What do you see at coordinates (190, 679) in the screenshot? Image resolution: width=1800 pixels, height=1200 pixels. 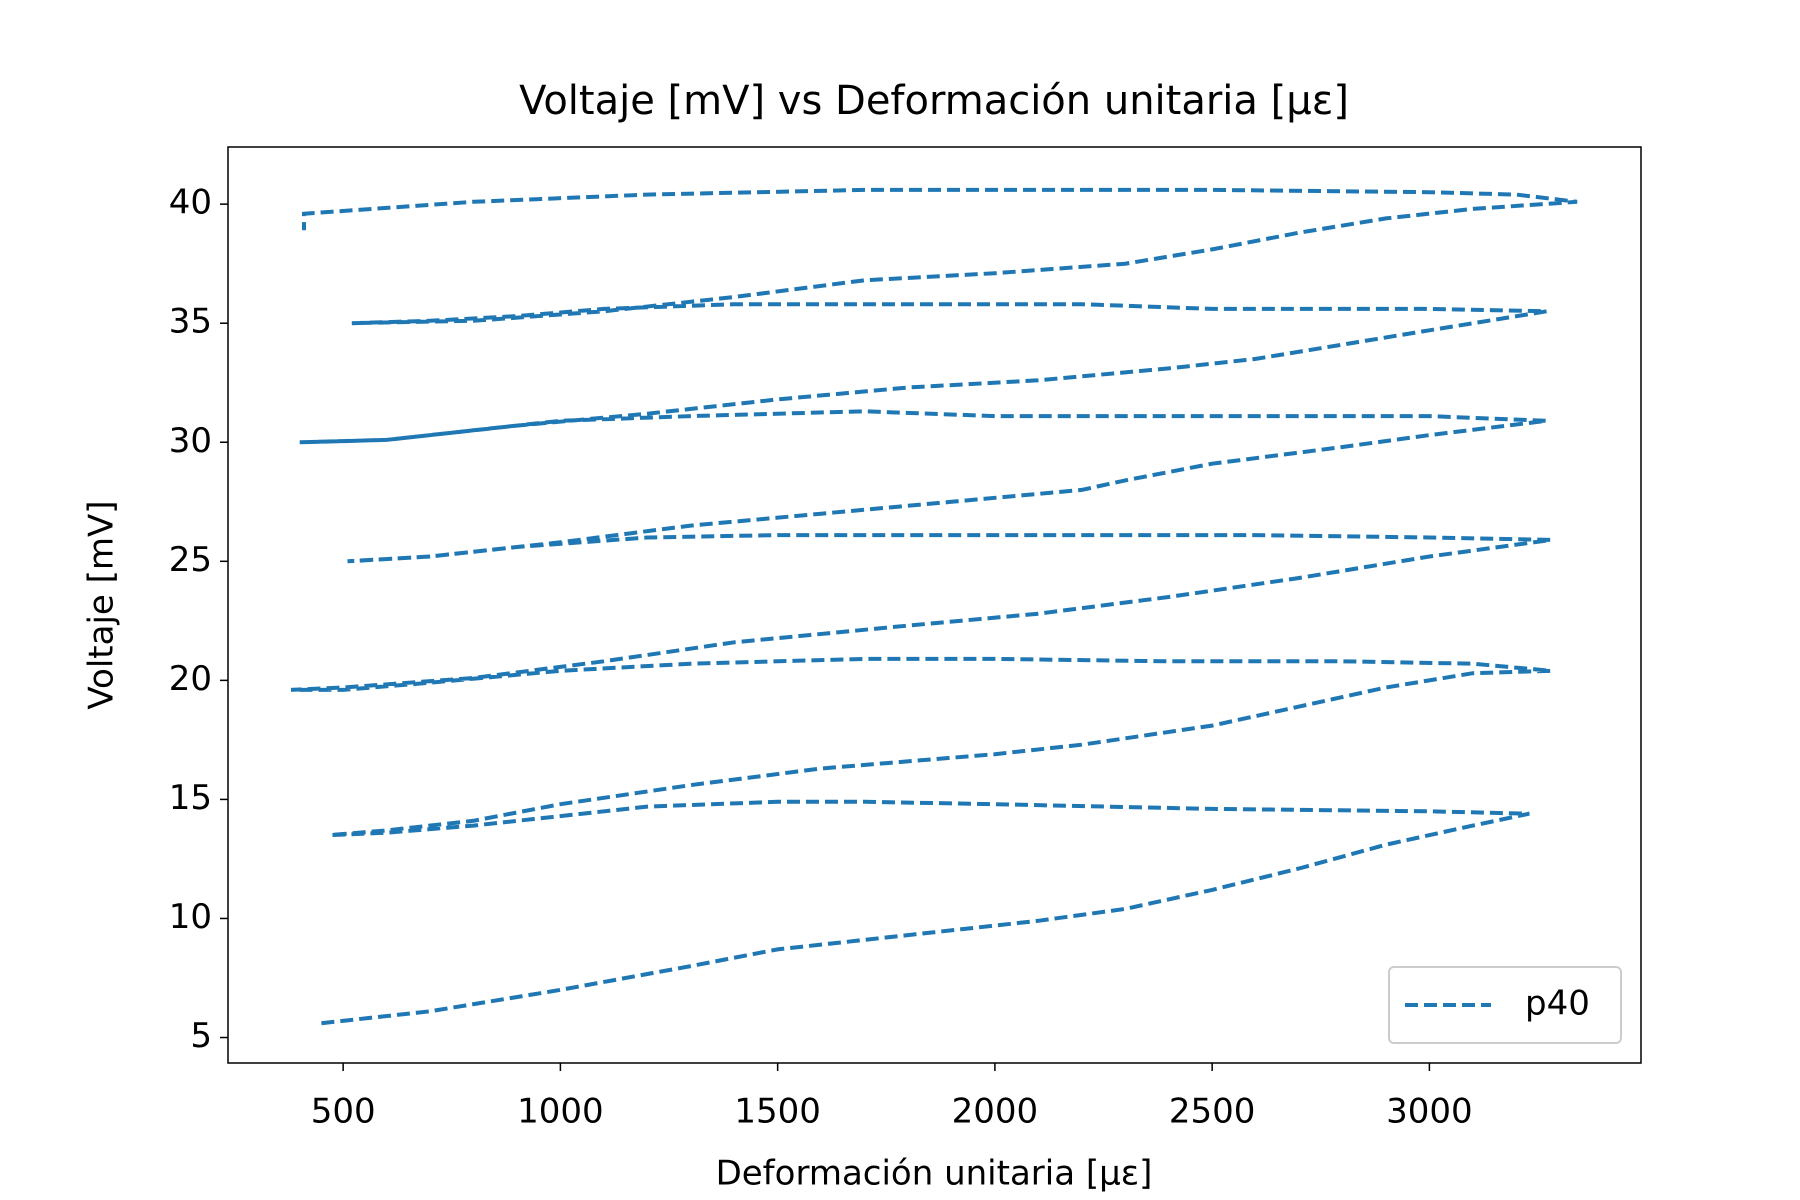 I see `y-tick-label: 20` at bounding box center [190, 679].